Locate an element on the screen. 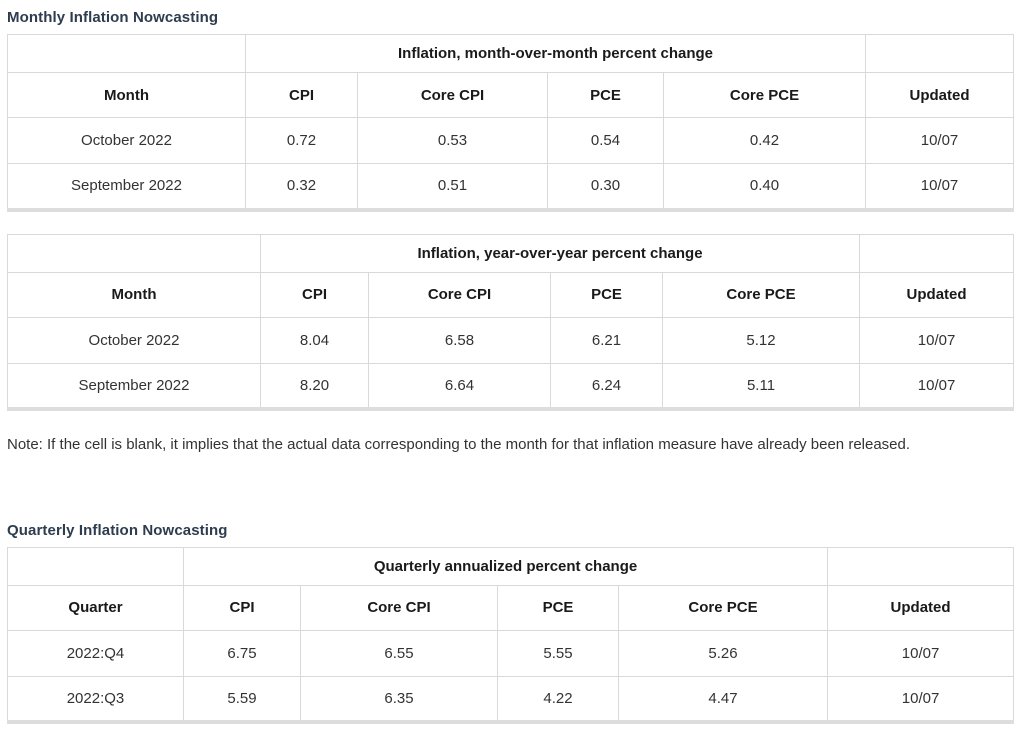 Image resolution: width=1021 pixels, height=739 pixels. cpi-value-cell: 0.32 is located at coordinates (301, 186).